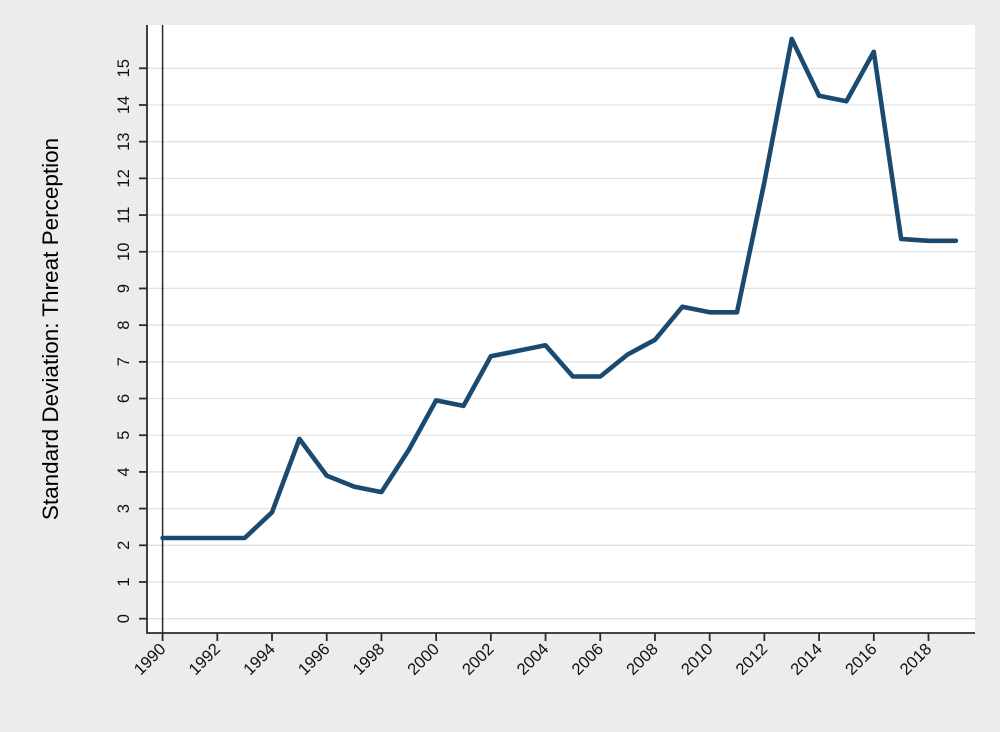  What do you see at coordinates (124, 142) in the screenshot?
I see `y-tick-label: 13` at bounding box center [124, 142].